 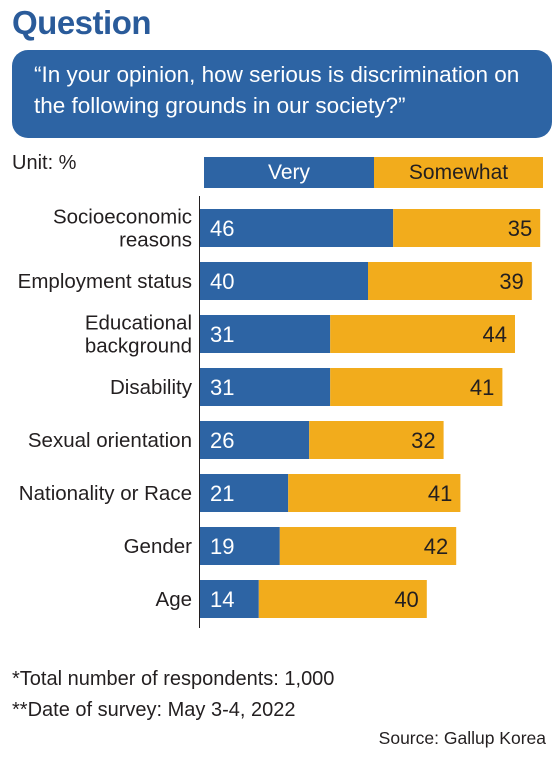 I want to click on category-label: Employment status, so click(x=105, y=281).